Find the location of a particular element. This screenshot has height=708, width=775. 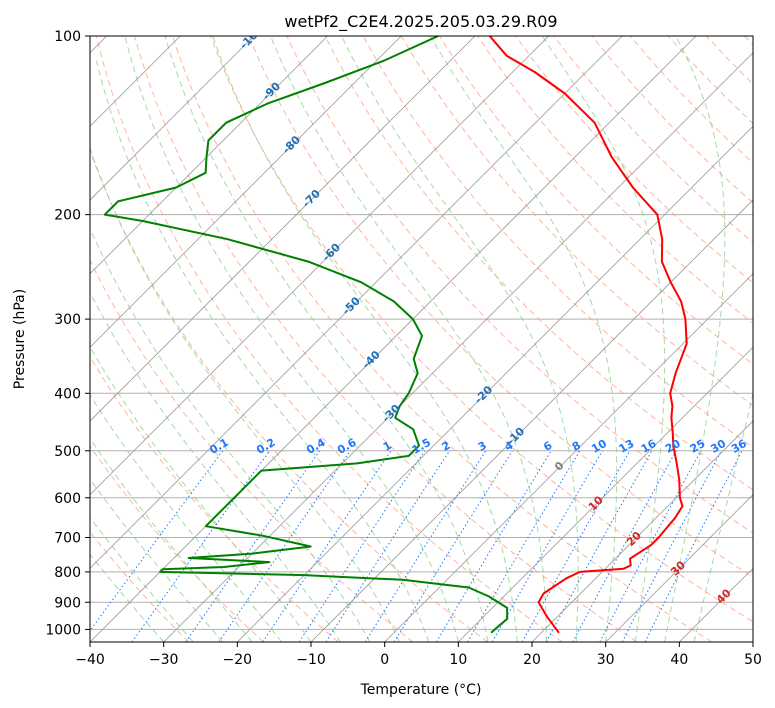

x-tick-label: 0 is located at coordinates (384, 660).